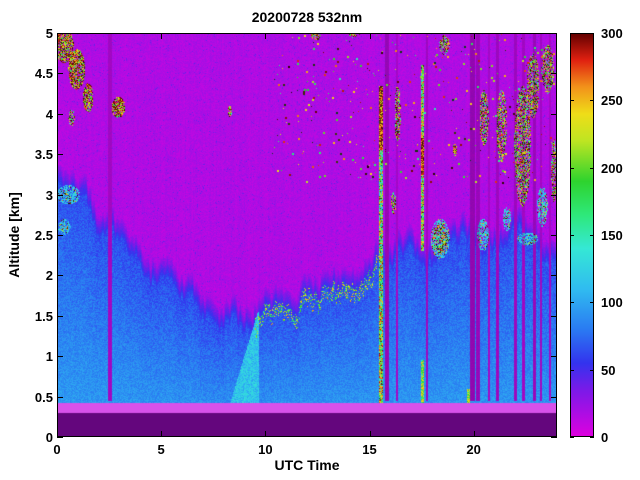 Image resolution: width=640 pixels, height=480 pixels. What do you see at coordinates (43, 155) in the screenshot?
I see `y-tick-label: 3.5` at bounding box center [43, 155].